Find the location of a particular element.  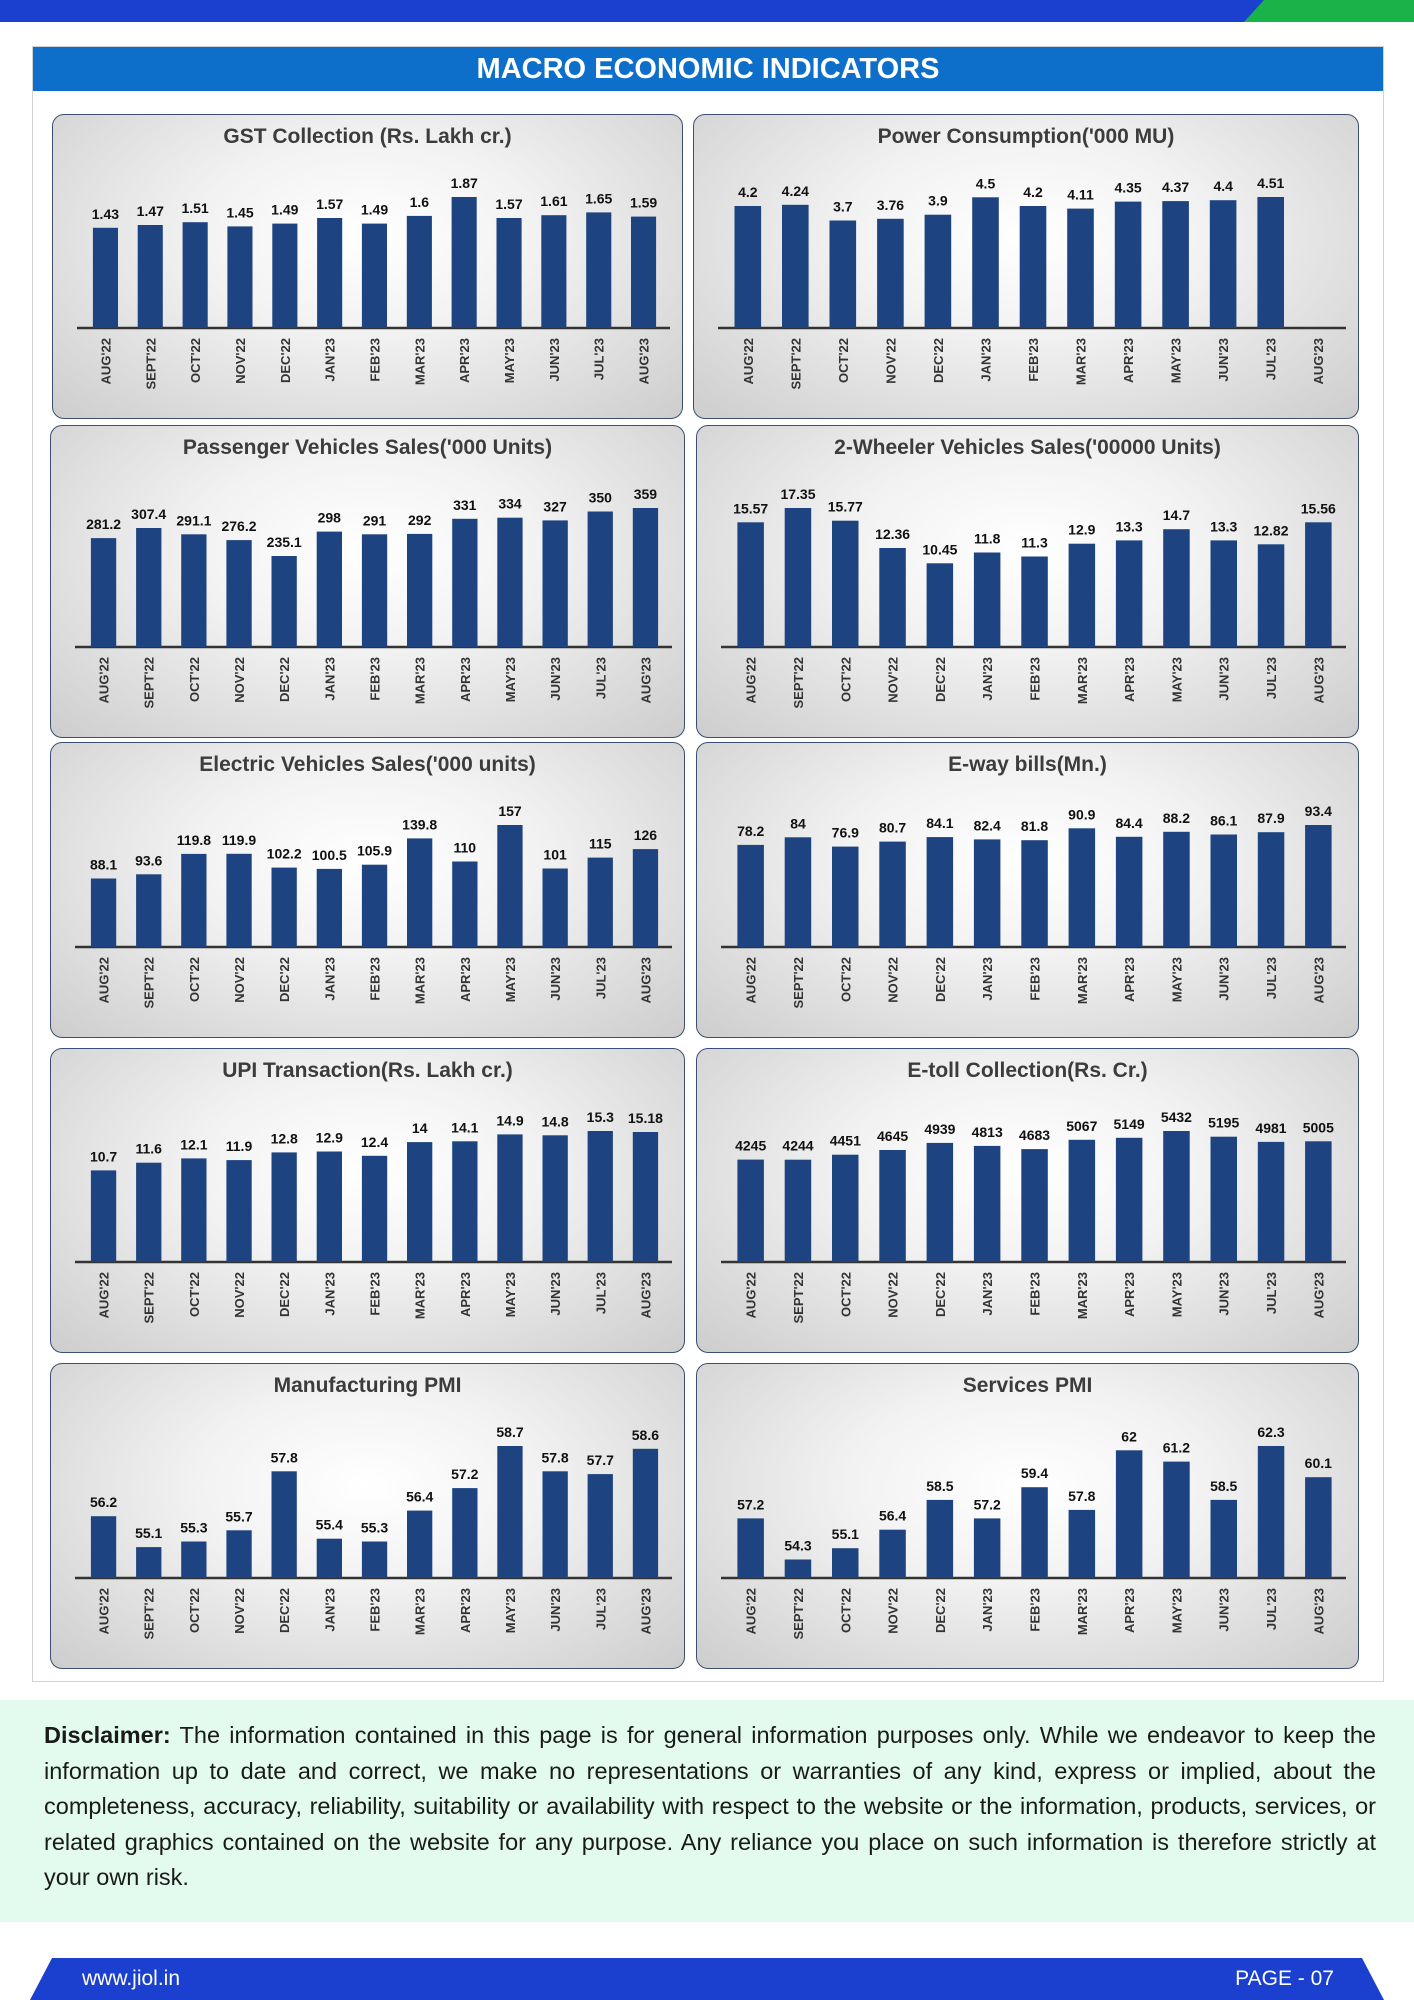

tick-label: DEC'22 is located at coordinates (938, 360).